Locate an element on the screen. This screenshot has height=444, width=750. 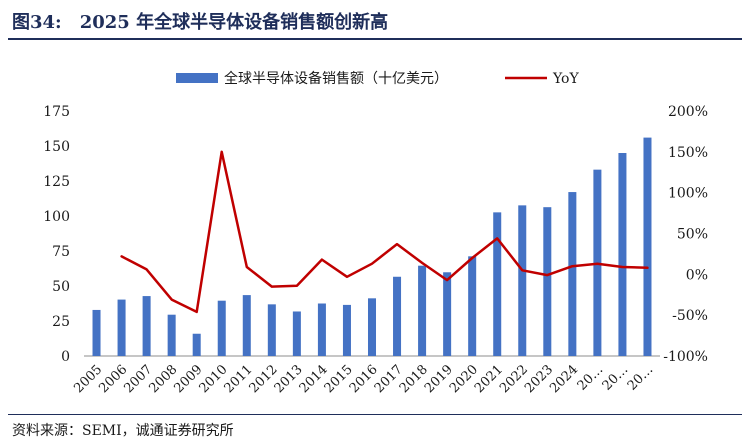
x-tick-label: 2007 is located at coordinates (138, 379).